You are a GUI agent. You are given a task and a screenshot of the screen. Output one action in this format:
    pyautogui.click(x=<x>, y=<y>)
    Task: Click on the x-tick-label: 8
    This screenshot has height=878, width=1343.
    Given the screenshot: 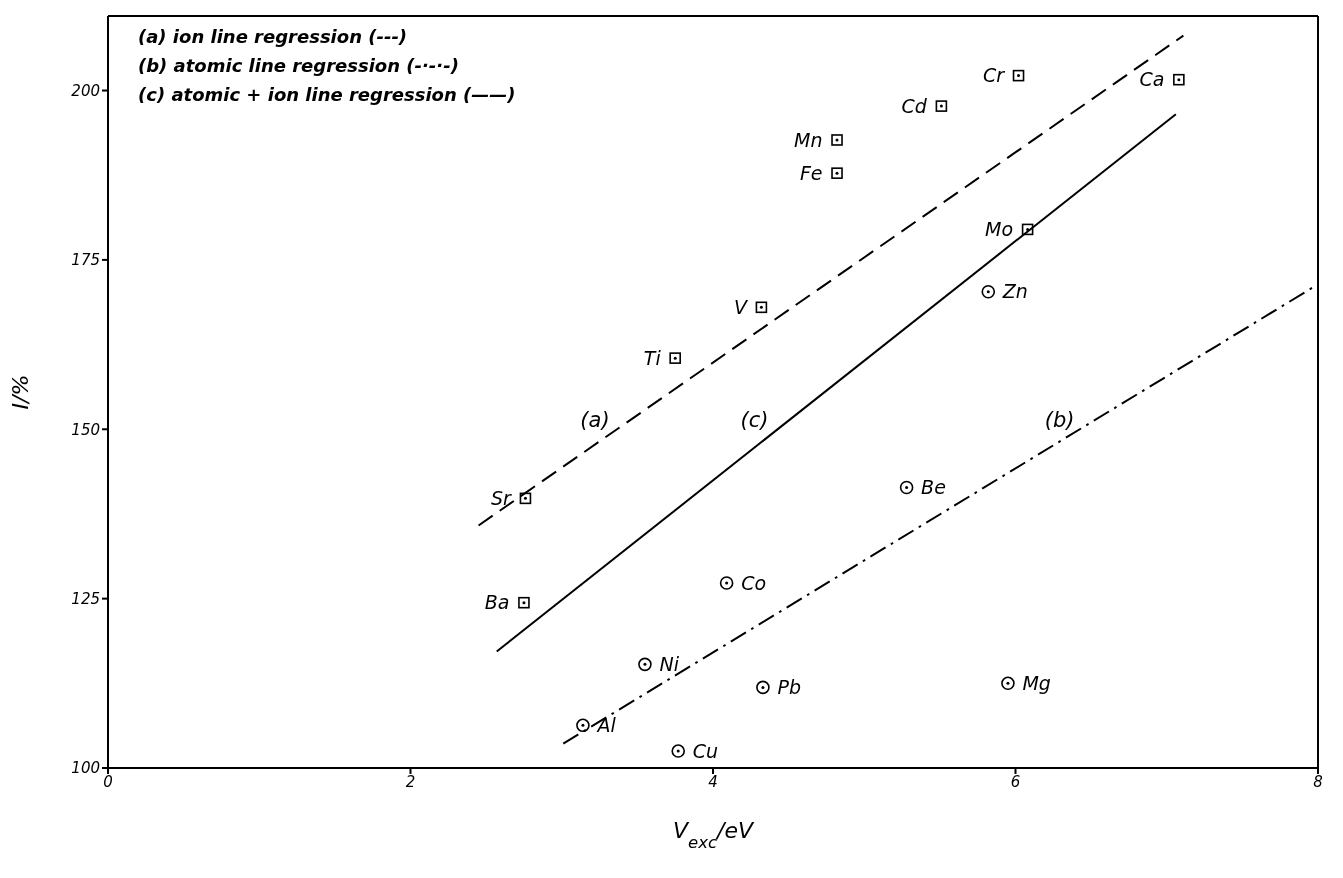 What is the action you would take?
    pyautogui.click(x=1318, y=781)
    